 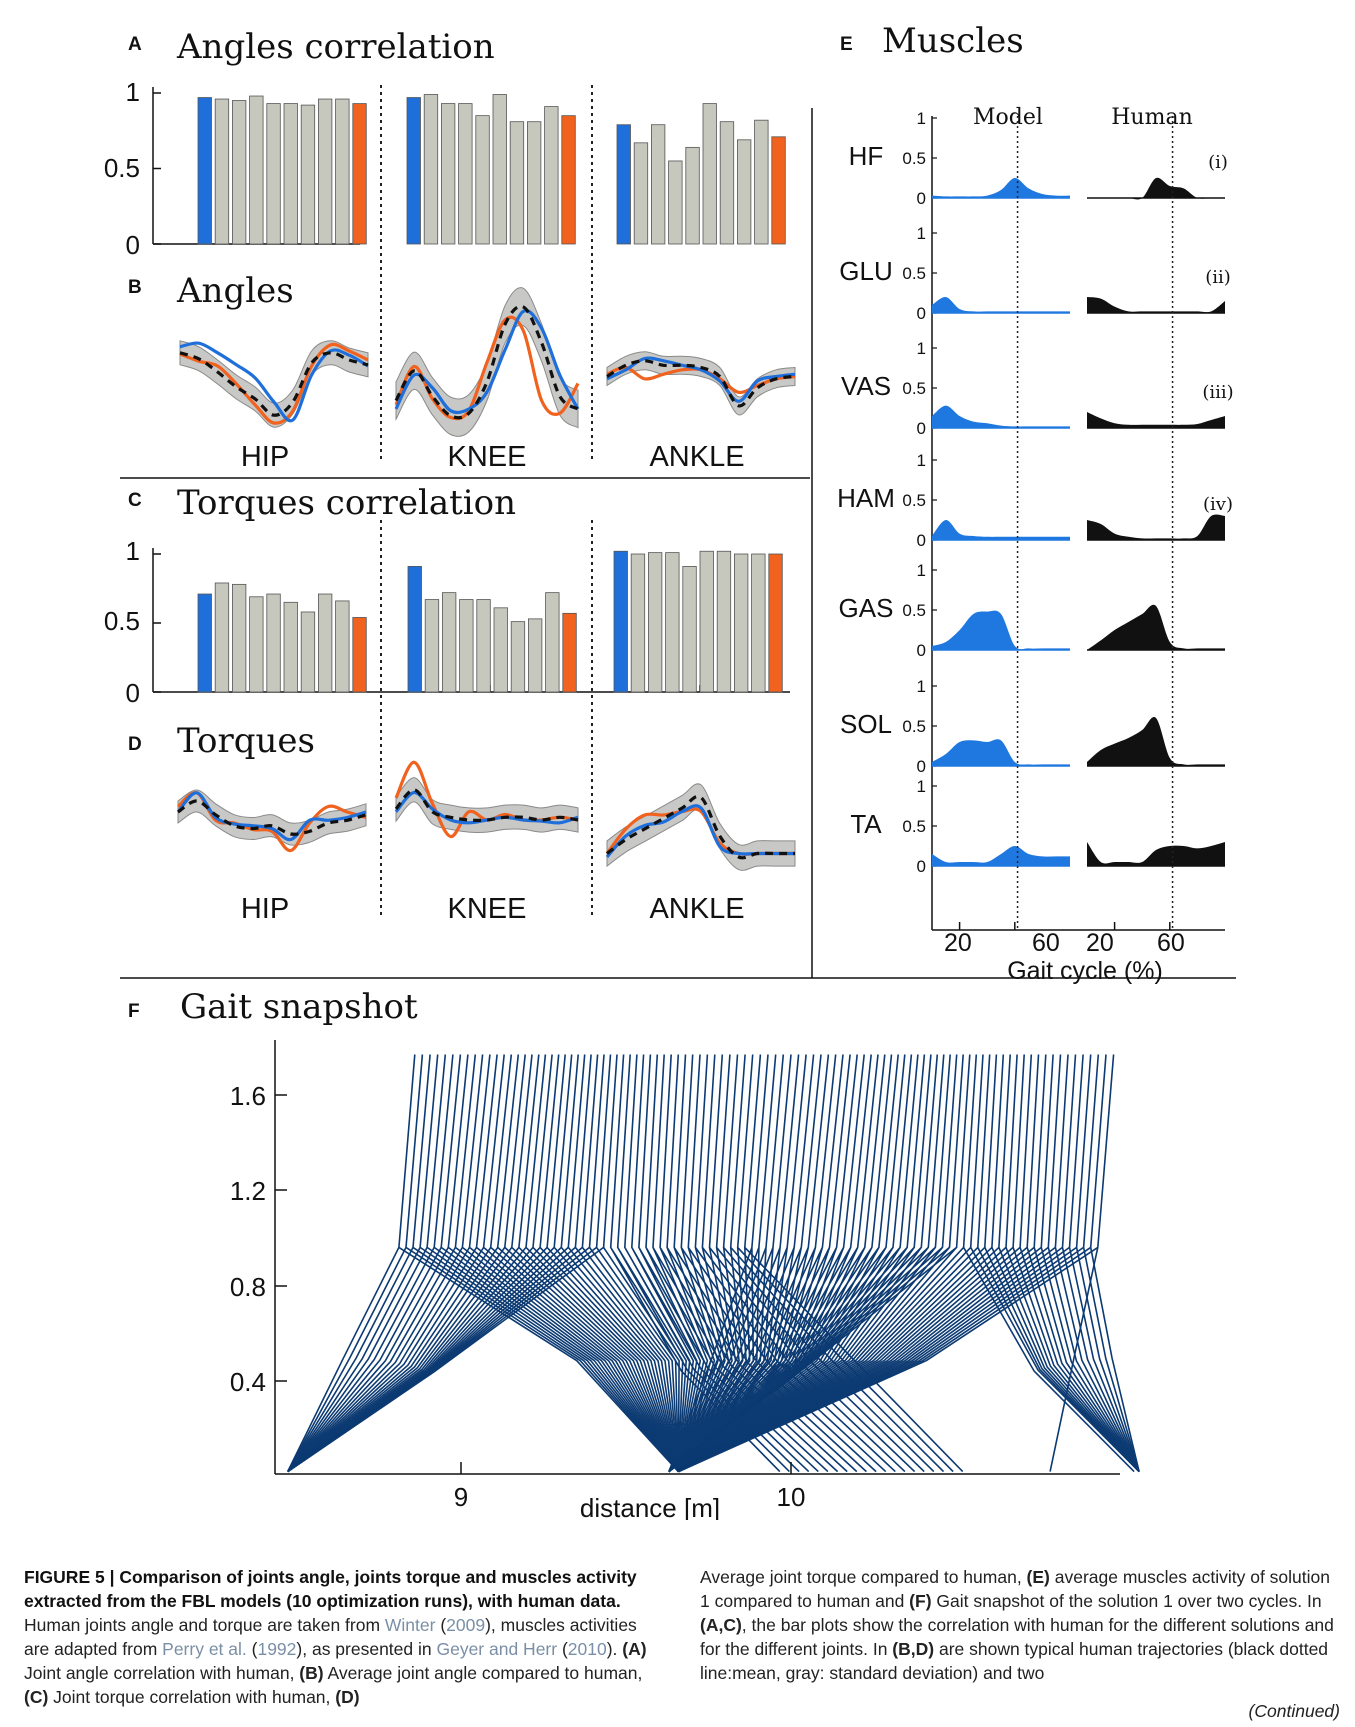 I want to click on y-tick-label: 0.8, so click(x=248, y=1287).